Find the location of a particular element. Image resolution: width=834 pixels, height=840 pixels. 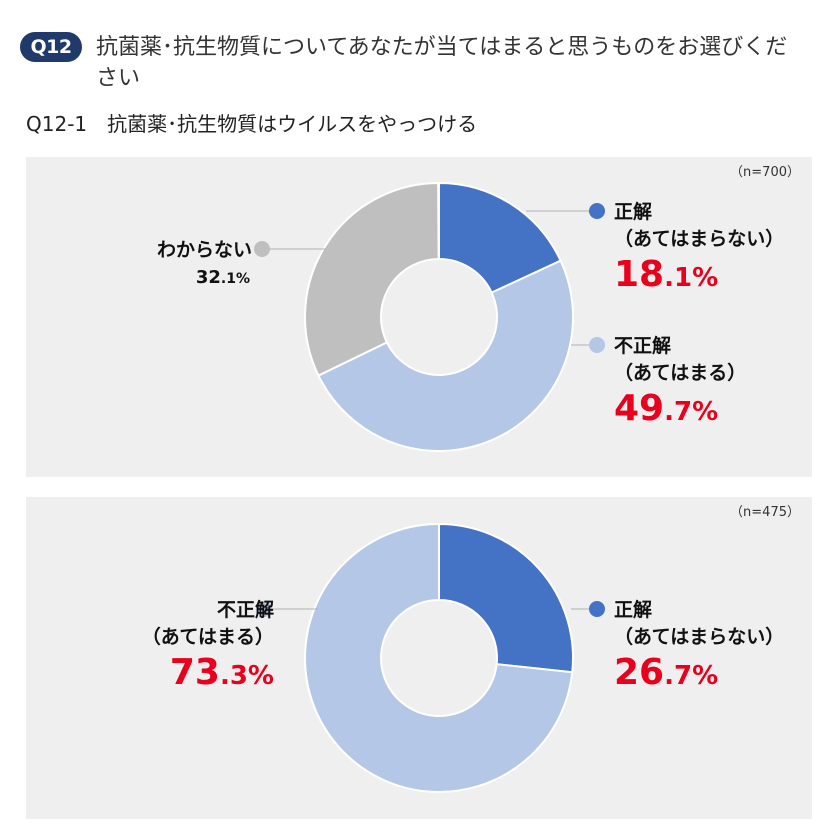

unknown-percent-frac: .1% is located at coordinates (235, 279).